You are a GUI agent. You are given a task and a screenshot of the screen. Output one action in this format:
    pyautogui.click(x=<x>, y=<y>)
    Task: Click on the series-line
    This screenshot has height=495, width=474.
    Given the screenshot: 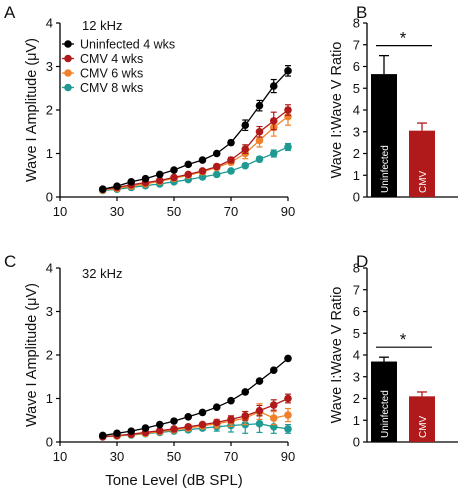 What is the action you would take?
    pyautogui.click(x=195, y=149)
    